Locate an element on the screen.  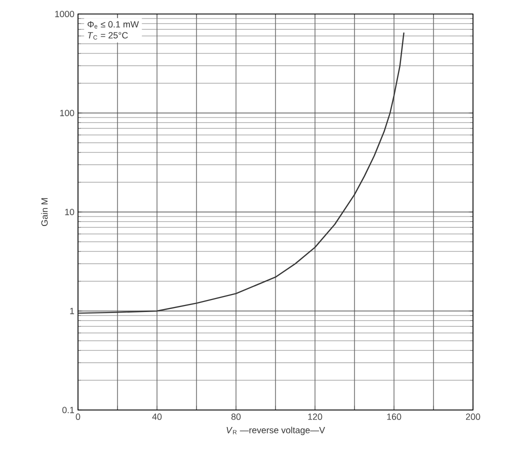
y-tick-label: 10 is located at coordinates (69, 212).